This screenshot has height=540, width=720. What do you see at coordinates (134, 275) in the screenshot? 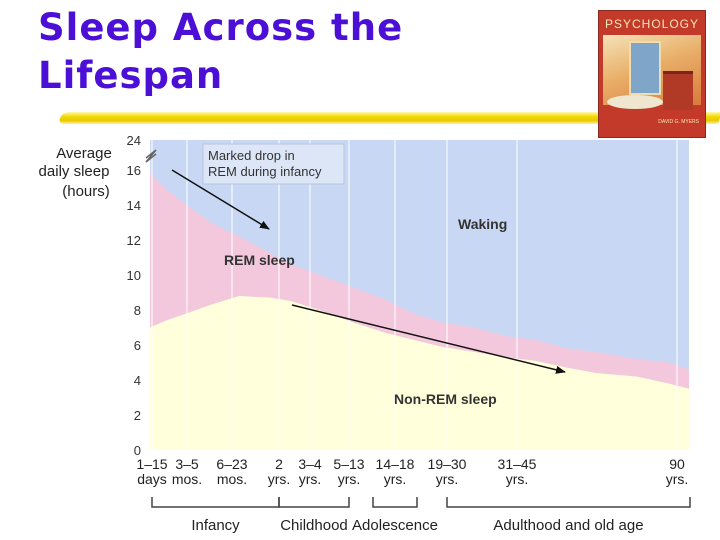
I see `y-tick-label: 10` at bounding box center [134, 275].